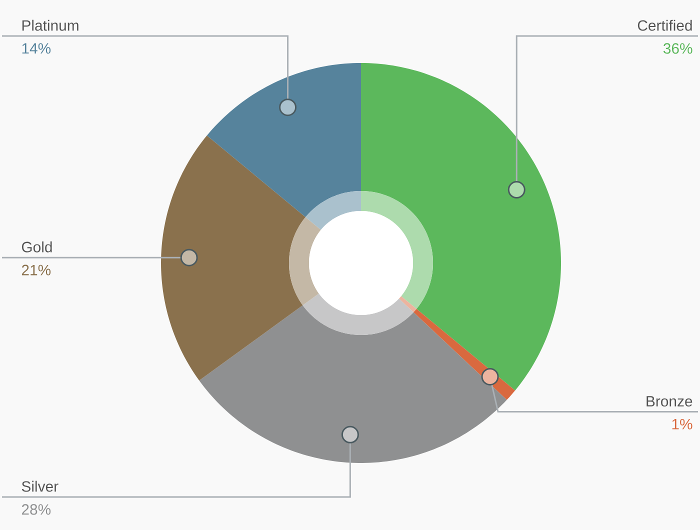 This screenshot has height=530, width=700. What do you see at coordinates (677, 48) in the screenshot?
I see `text: 36%` at bounding box center [677, 48].